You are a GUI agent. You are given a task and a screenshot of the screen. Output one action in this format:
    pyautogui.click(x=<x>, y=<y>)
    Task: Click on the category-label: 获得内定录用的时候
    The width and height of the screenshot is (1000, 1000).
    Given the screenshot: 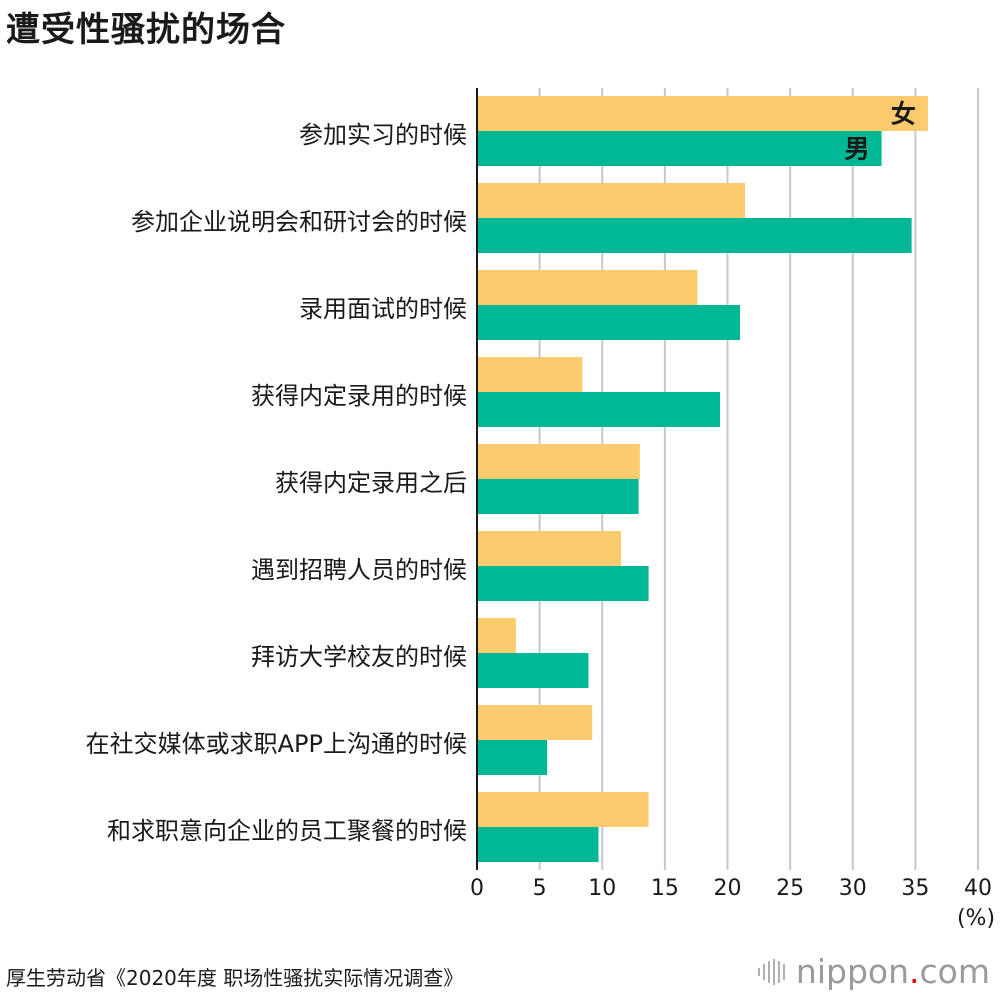 What is the action you would take?
    pyautogui.click(x=359, y=396)
    